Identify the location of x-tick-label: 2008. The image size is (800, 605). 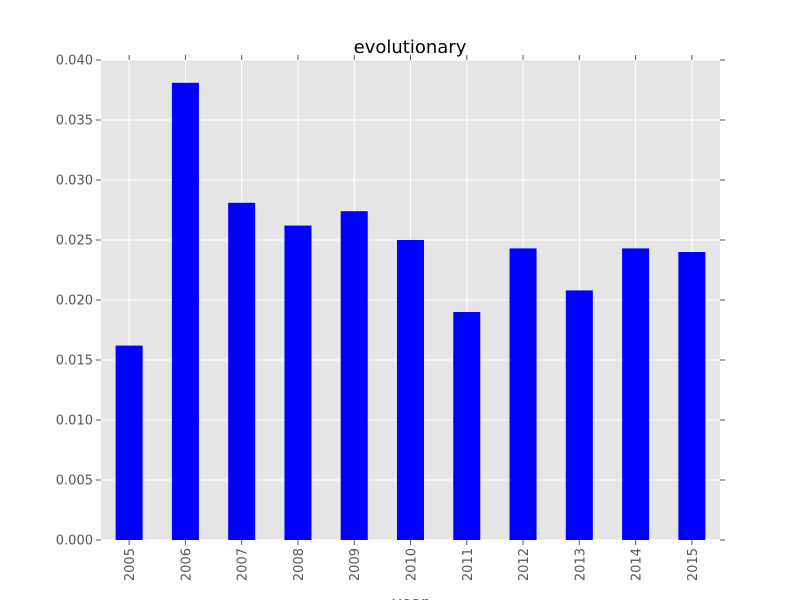
(299, 564).